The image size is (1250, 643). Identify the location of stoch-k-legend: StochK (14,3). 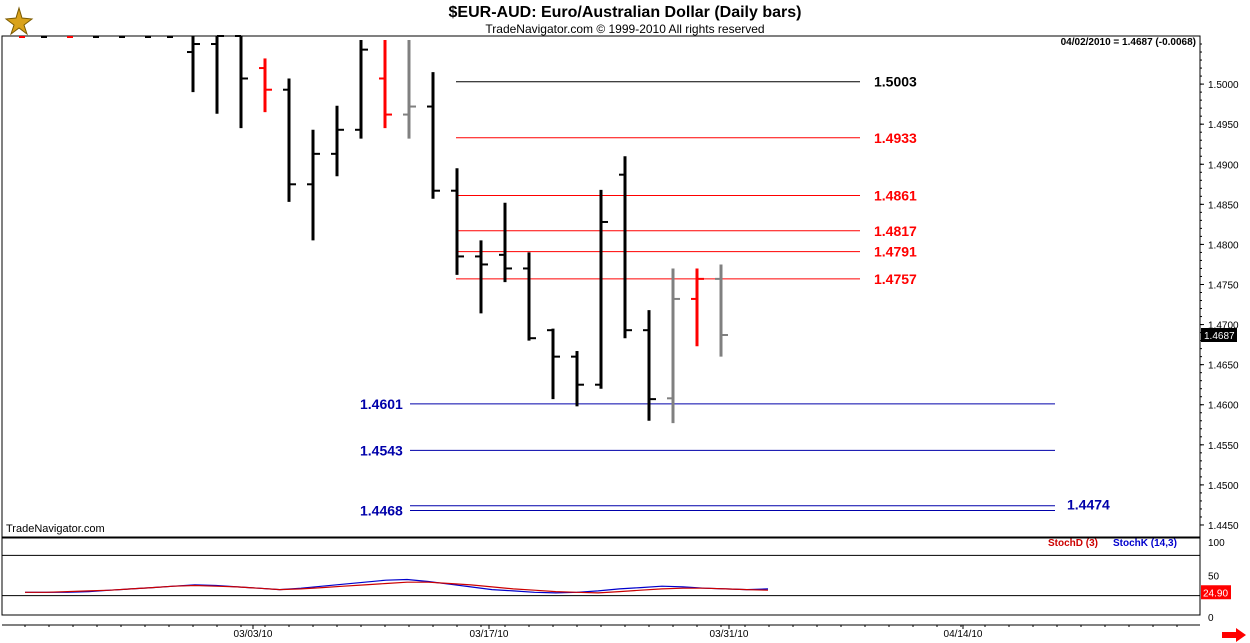
(1145, 543).